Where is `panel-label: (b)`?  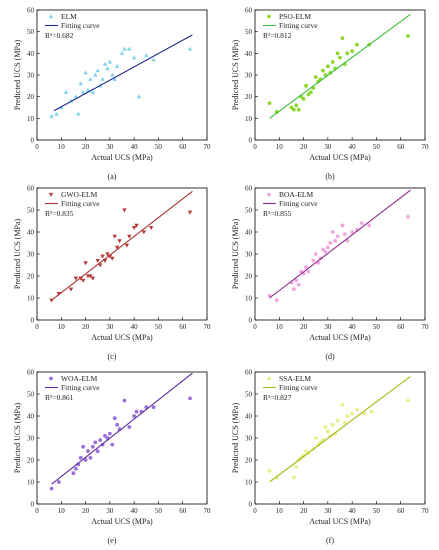
panel-label: (b) is located at coordinates (330, 176).